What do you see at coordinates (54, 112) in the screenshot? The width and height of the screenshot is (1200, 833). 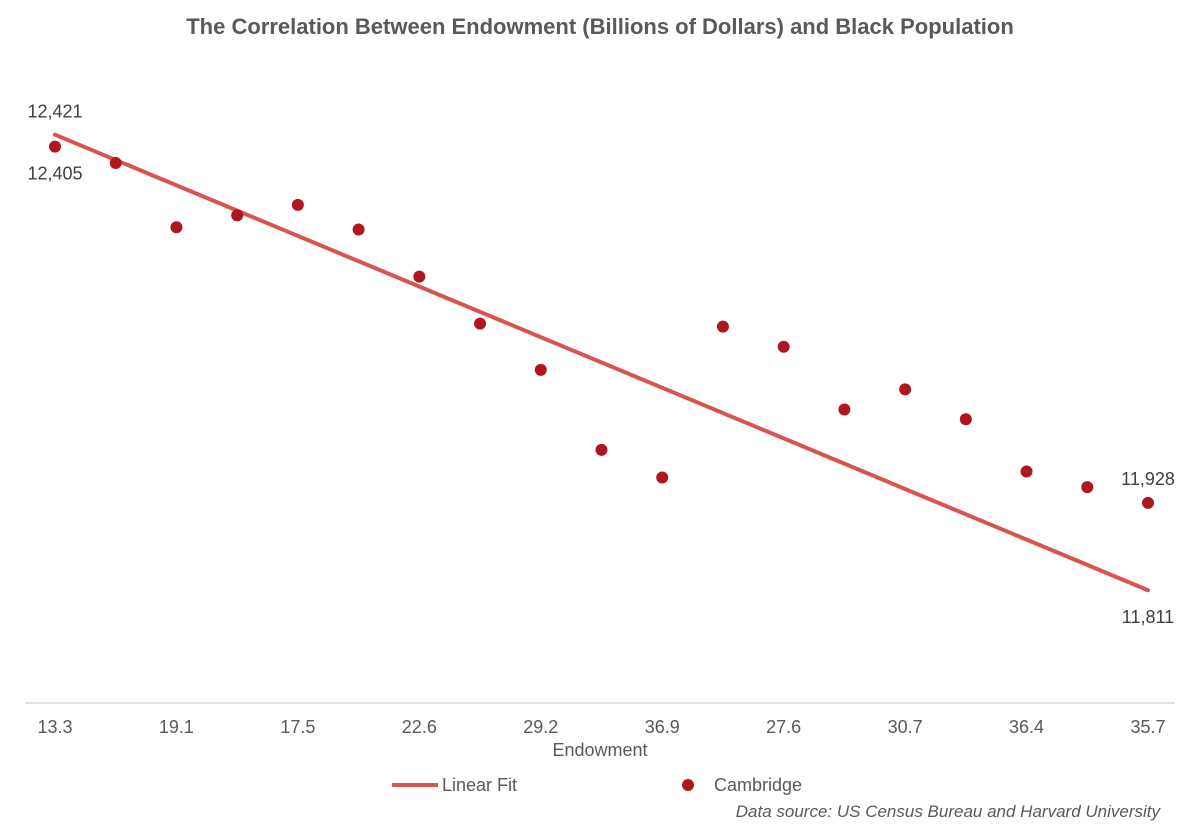 I see `fit-start-label: 12,421` at bounding box center [54, 112].